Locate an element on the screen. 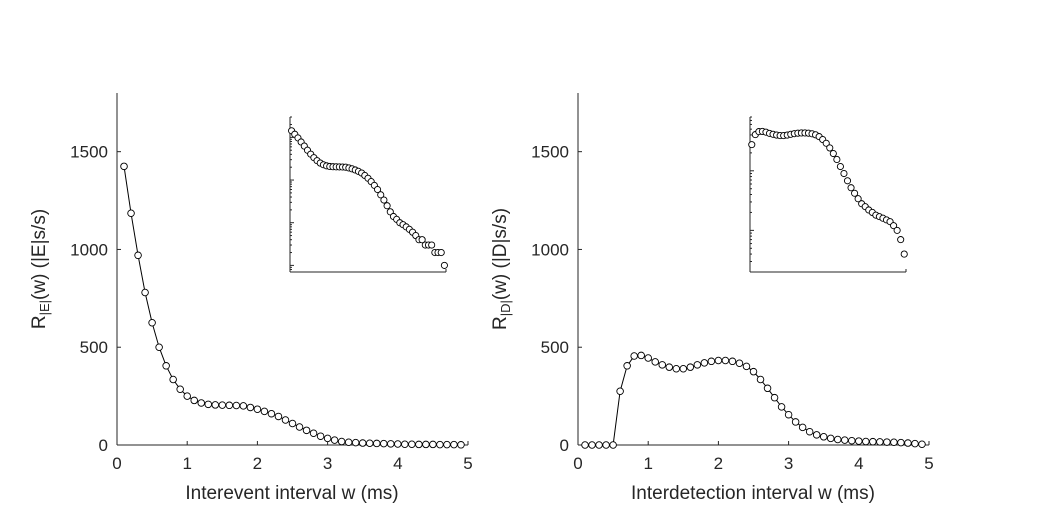  right-y-axis-label: R|D|(w) (|D|s/s) is located at coordinates (501, 269).